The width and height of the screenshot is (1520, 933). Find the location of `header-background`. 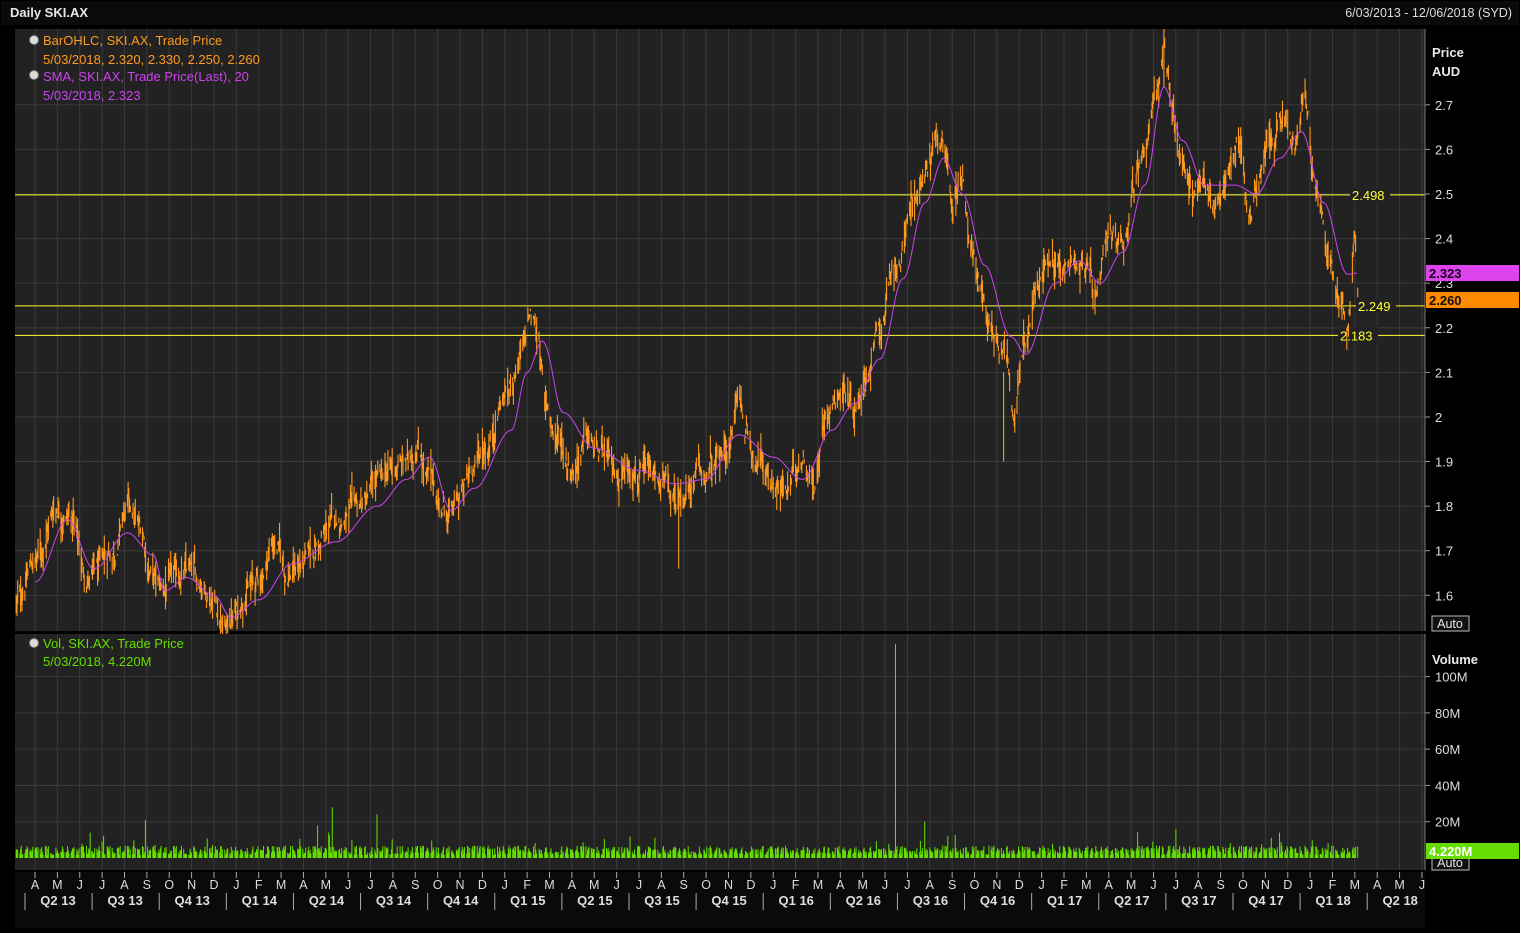

header-background is located at coordinates (760, 13).